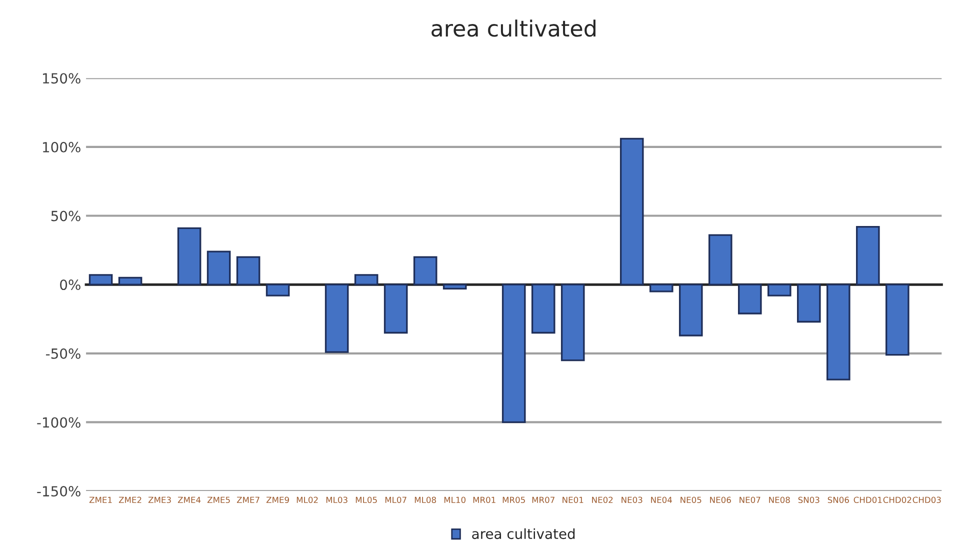 This screenshot has height=558, width=956. Describe the element at coordinates (513, 500) in the screenshot. I see `x-tick-label: MR05` at that location.